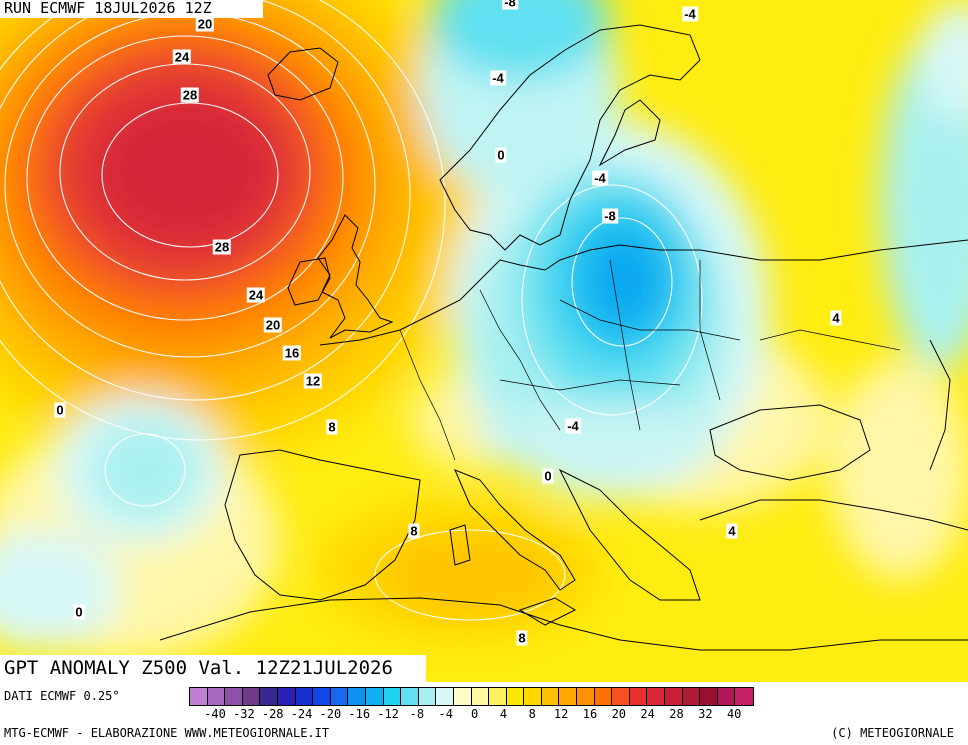 This screenshot has height=745, width=968. What do you see at coordinates (445, 714) in the screenshot?
I see `legend-tick-label: -4` at bounding box center [445, 714].